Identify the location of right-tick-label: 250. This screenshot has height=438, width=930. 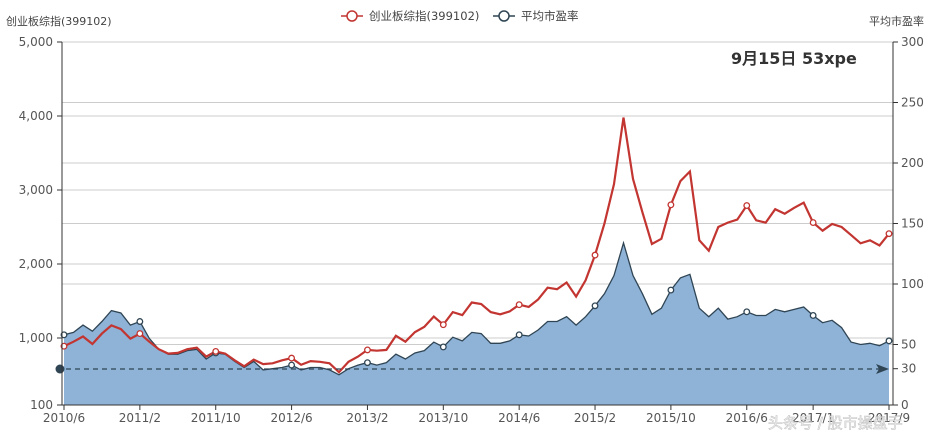
(912, 103).